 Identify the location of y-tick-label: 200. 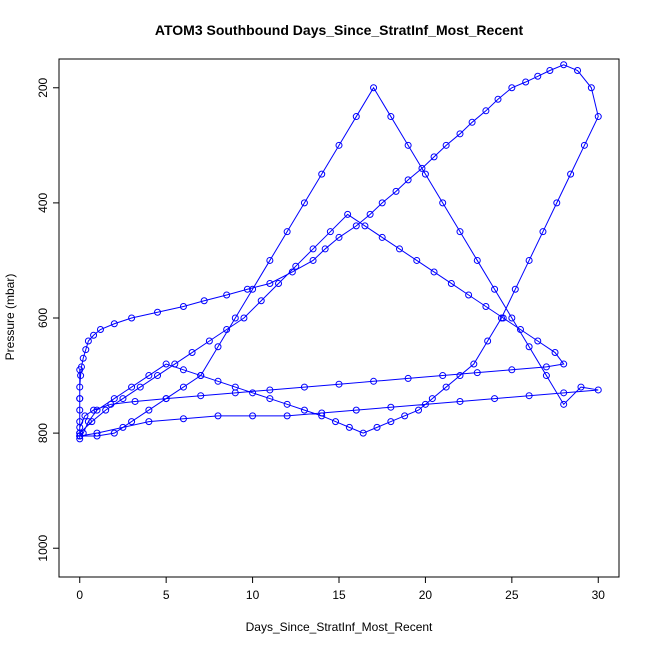
(43, 87).